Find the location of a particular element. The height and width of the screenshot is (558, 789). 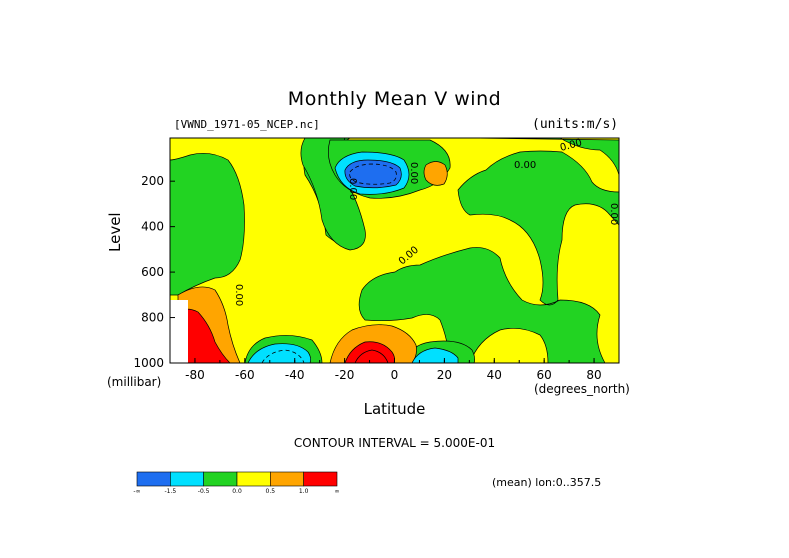

fill-green-right-top is located at coordinates (544, 157).